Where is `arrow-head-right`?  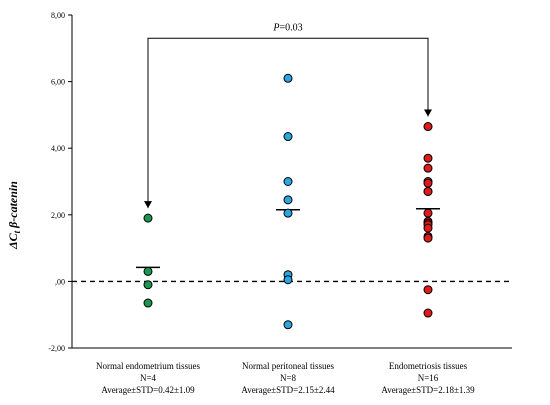 arrow-head-right is located at coordinates (428, 113).